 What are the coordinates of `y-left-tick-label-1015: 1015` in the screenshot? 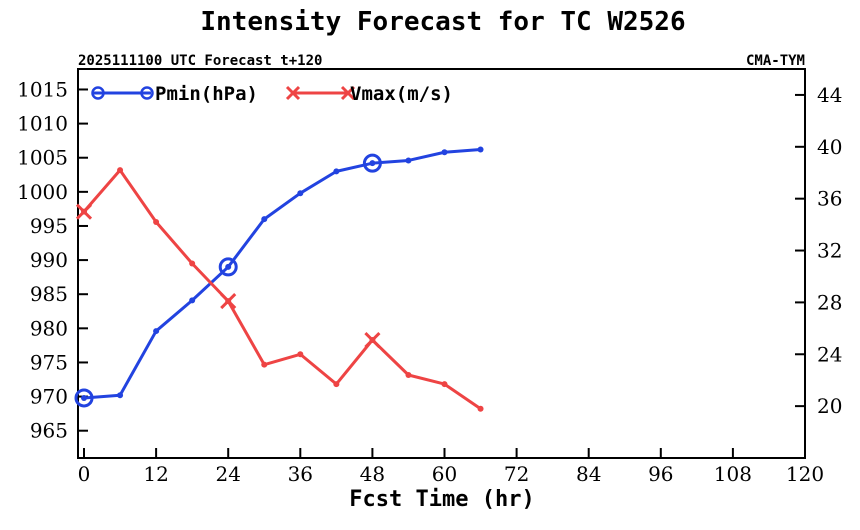 It's located at (42, 89).